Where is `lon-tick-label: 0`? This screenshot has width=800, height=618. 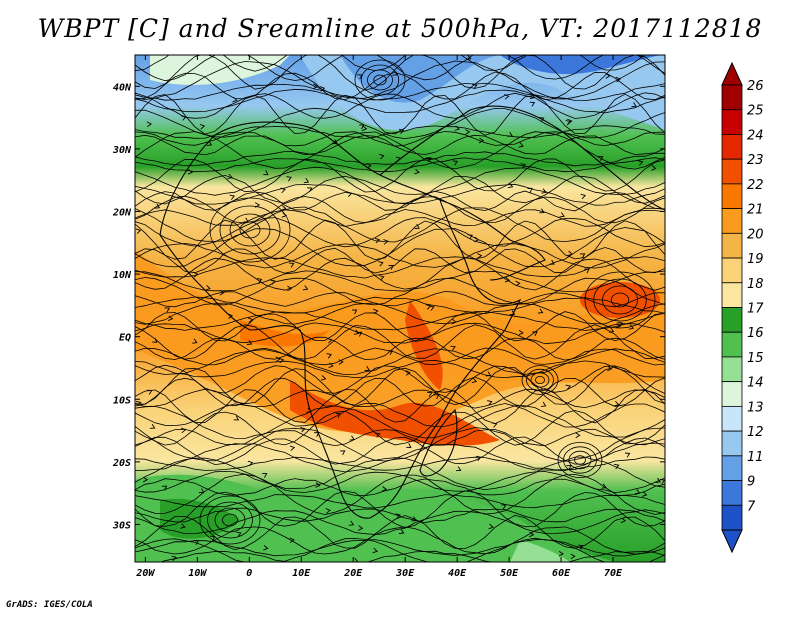 lon-tick-label: 0 is located at coordinates (249, 573).